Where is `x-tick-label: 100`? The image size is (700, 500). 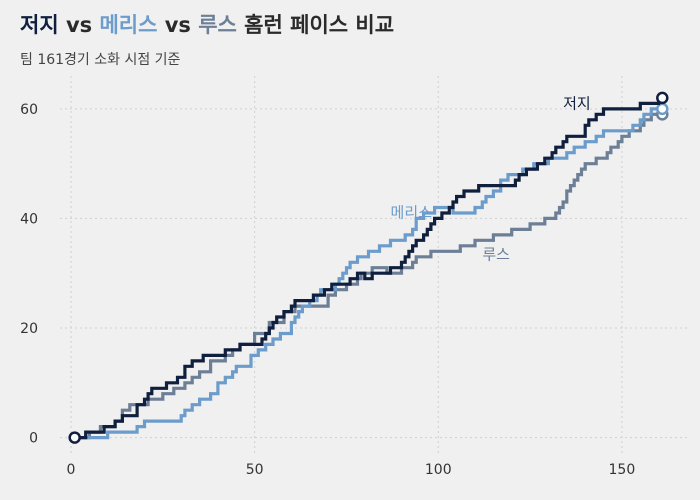 x-tick-label: 100 is located at coordinates (438, 470).